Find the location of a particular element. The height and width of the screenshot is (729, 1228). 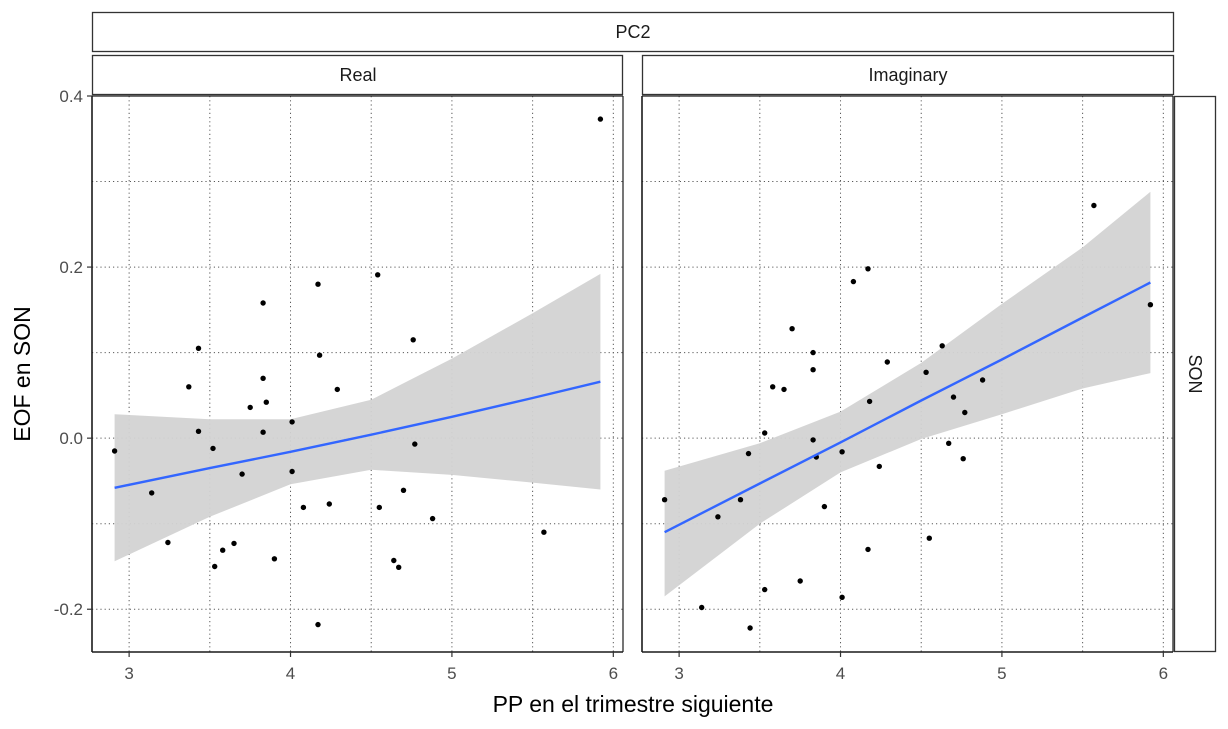

panel-strip-imaginary-label: Imaginary is located at coordinates (907, 75).